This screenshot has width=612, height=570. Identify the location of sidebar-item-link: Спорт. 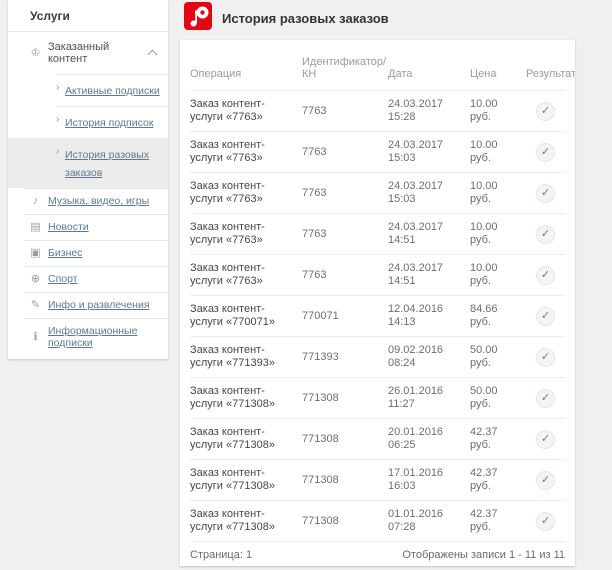
(63, 279).